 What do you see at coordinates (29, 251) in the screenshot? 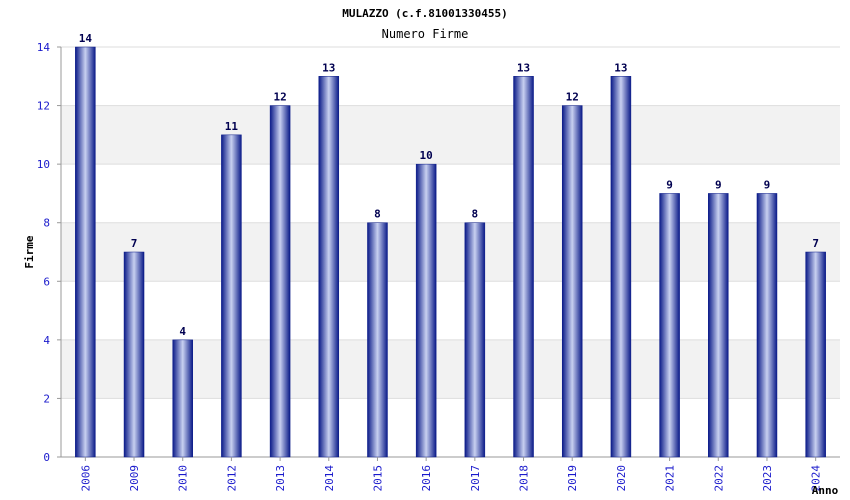
I see `y-axis-label: Firme` at bounding box center [29, 251].